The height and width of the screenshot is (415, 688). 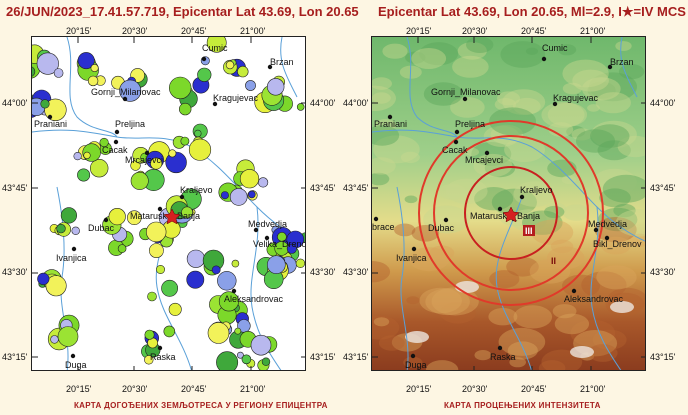 What do you see at coordinates (50, 124) in the screenshot?
I see `town-label: Praniani` at bounding box center [50, 124].